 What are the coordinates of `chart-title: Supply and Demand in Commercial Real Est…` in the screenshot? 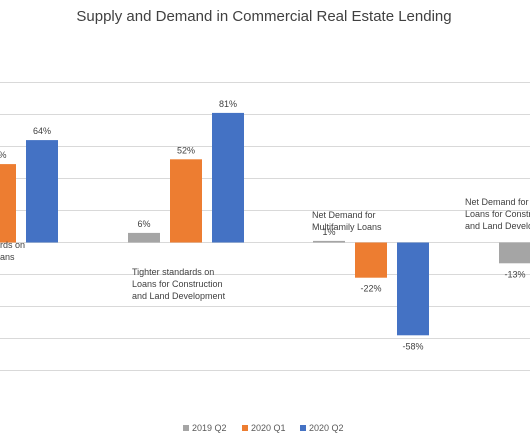 It's located at (263, 16).